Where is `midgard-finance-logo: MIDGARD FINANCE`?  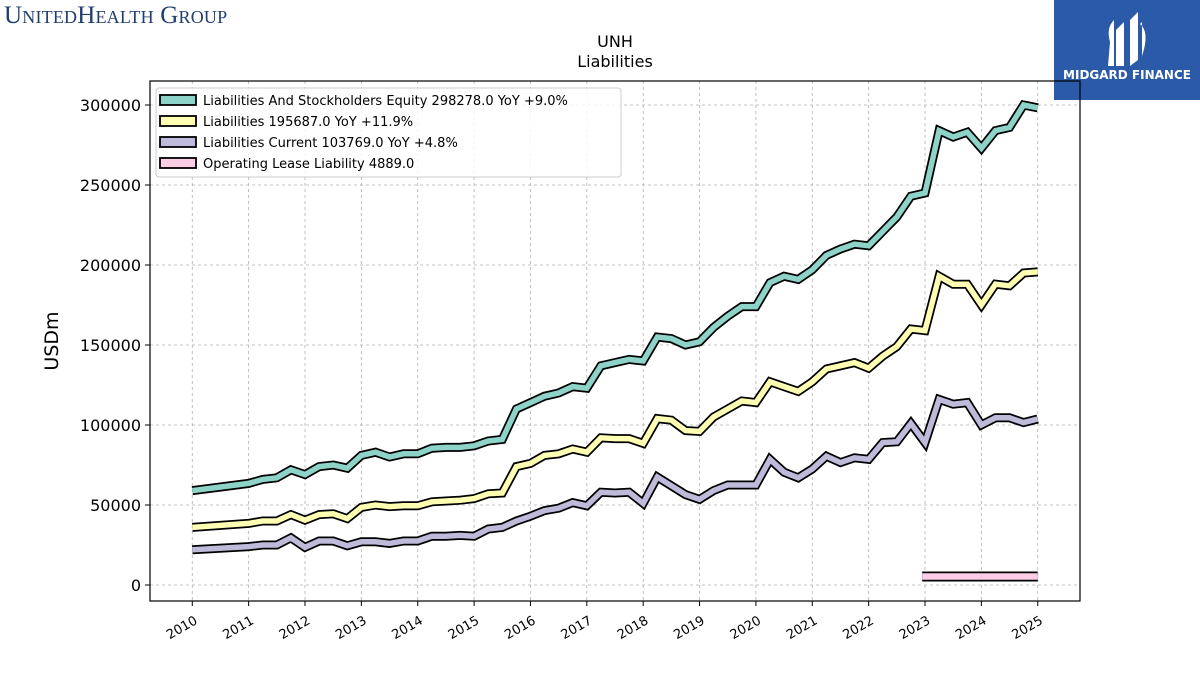
midgard-finance-logo: MIDGARD FINANCE is located at coordinates (1127, 50).